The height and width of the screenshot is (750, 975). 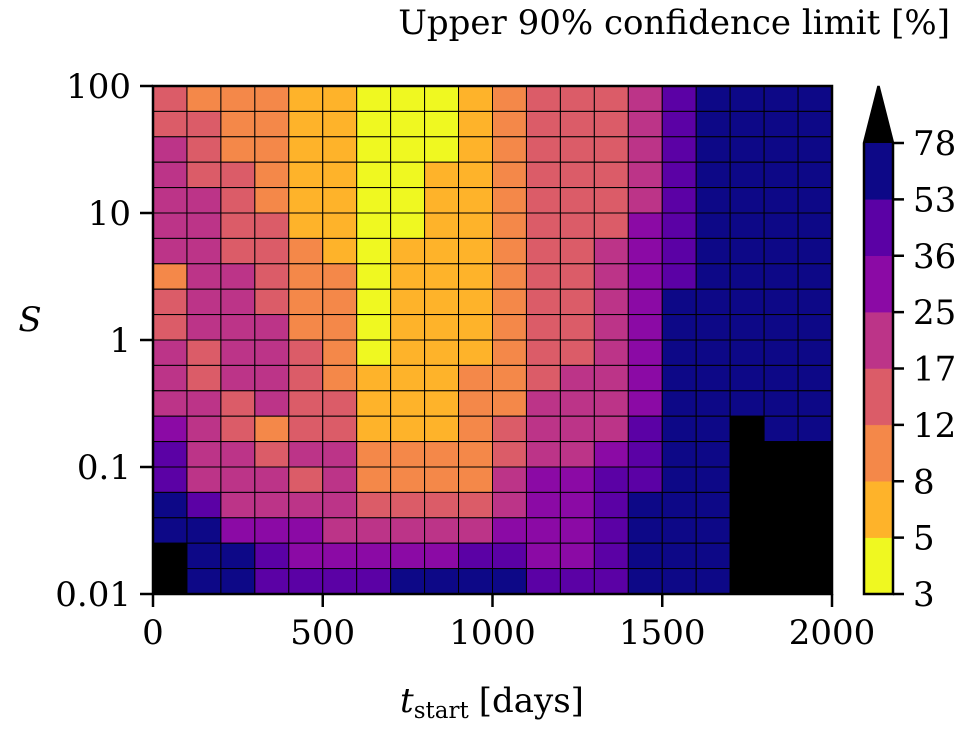 I want to click on x-axis-label: tstart [days], so click(x=492, y=702).